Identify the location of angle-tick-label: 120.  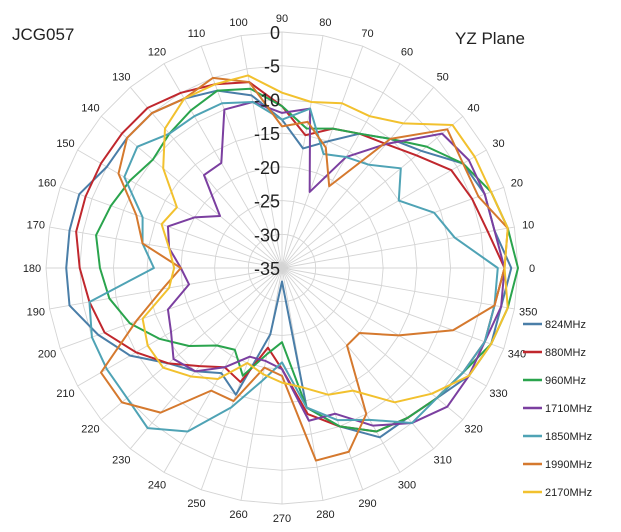
(157, 52).